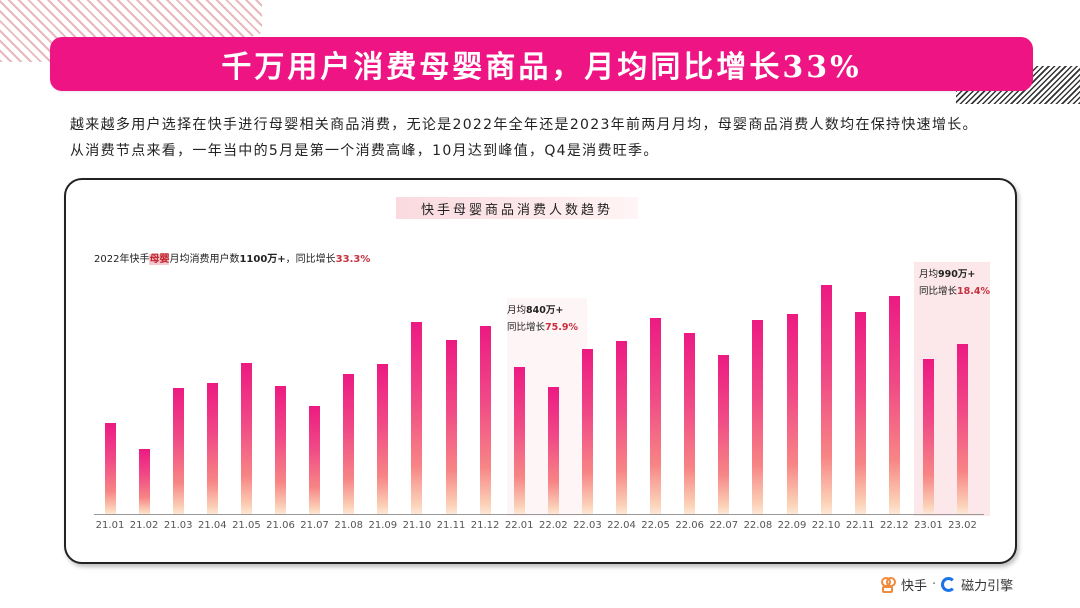 The image size is (1080, 608). What do you see at coordinates (826, 525) in the screenshot?
I see `x-axis-label: 22.10` at bounding box center [826, 525].